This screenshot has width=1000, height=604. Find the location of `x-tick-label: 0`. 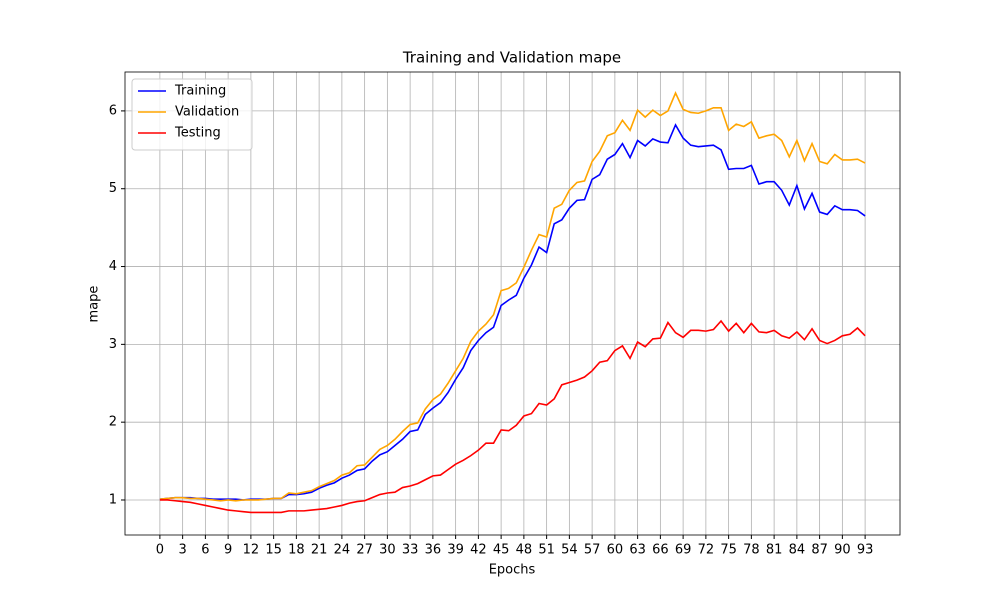

x-tick-label: 0 is located at coordinates (160, 550).